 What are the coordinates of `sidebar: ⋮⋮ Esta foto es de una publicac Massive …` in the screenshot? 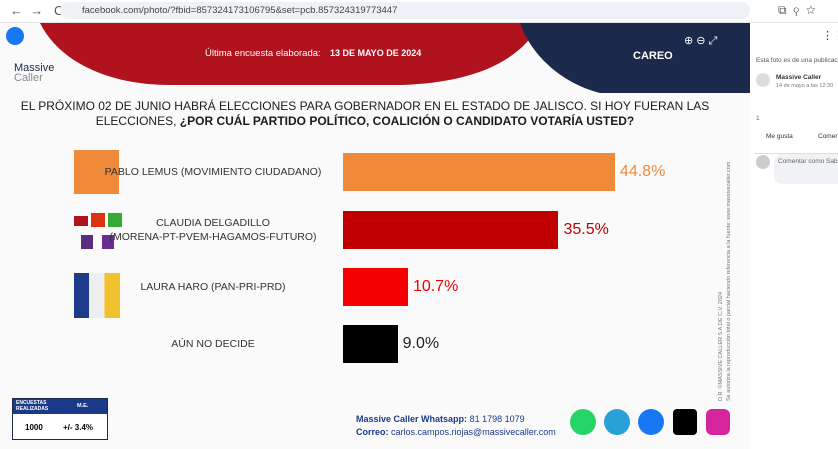 It's located at (794, 236).